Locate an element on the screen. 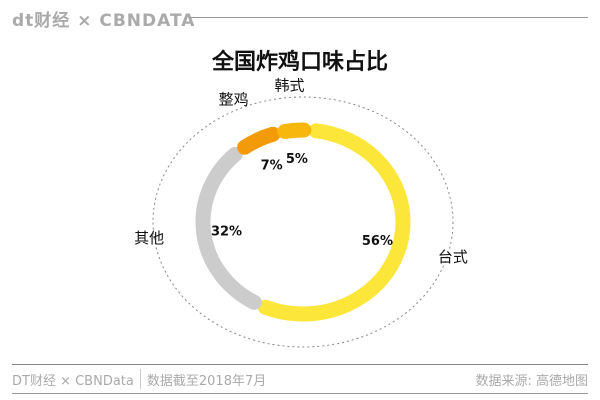 The image size is (600, 400). category-label: 其他 is located at coordinates (149, 238).